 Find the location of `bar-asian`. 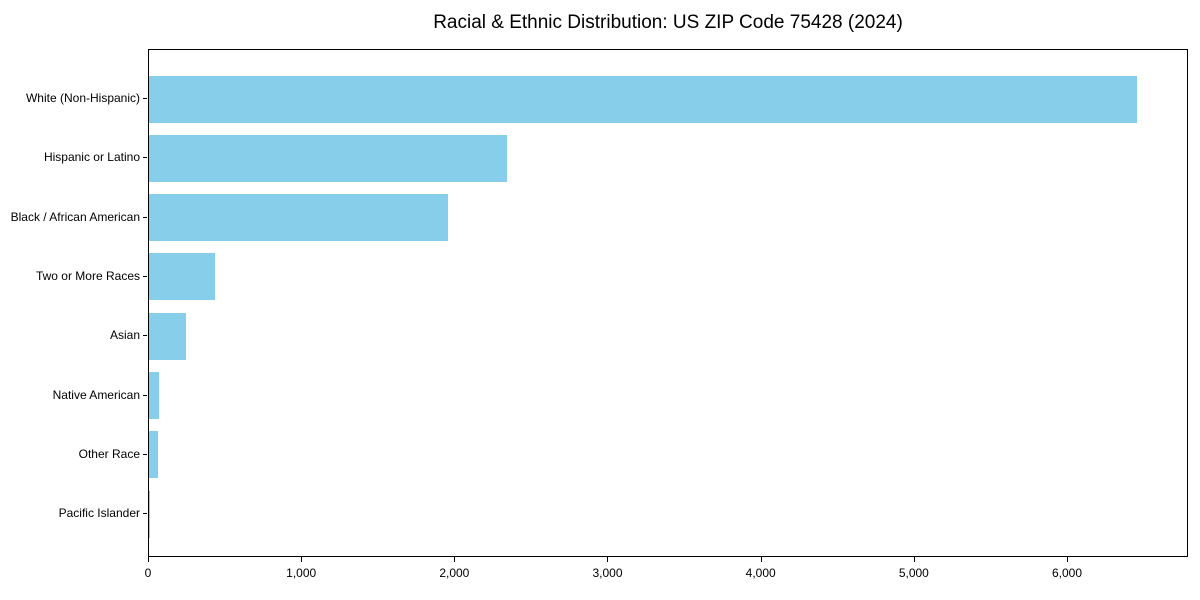

bar-asian is located at coordinates (167, 336).